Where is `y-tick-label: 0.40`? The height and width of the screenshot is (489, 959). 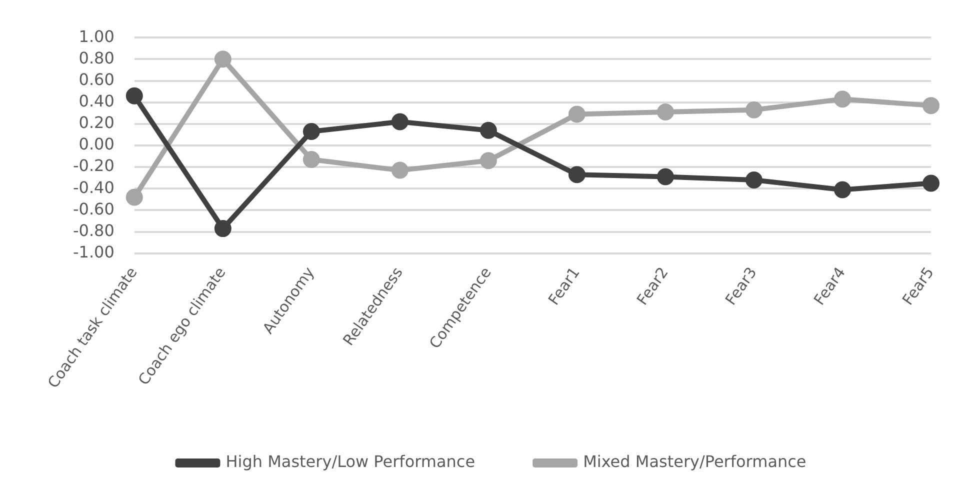 y-tick-label: 0.40 is located at coordinates (96, 100).